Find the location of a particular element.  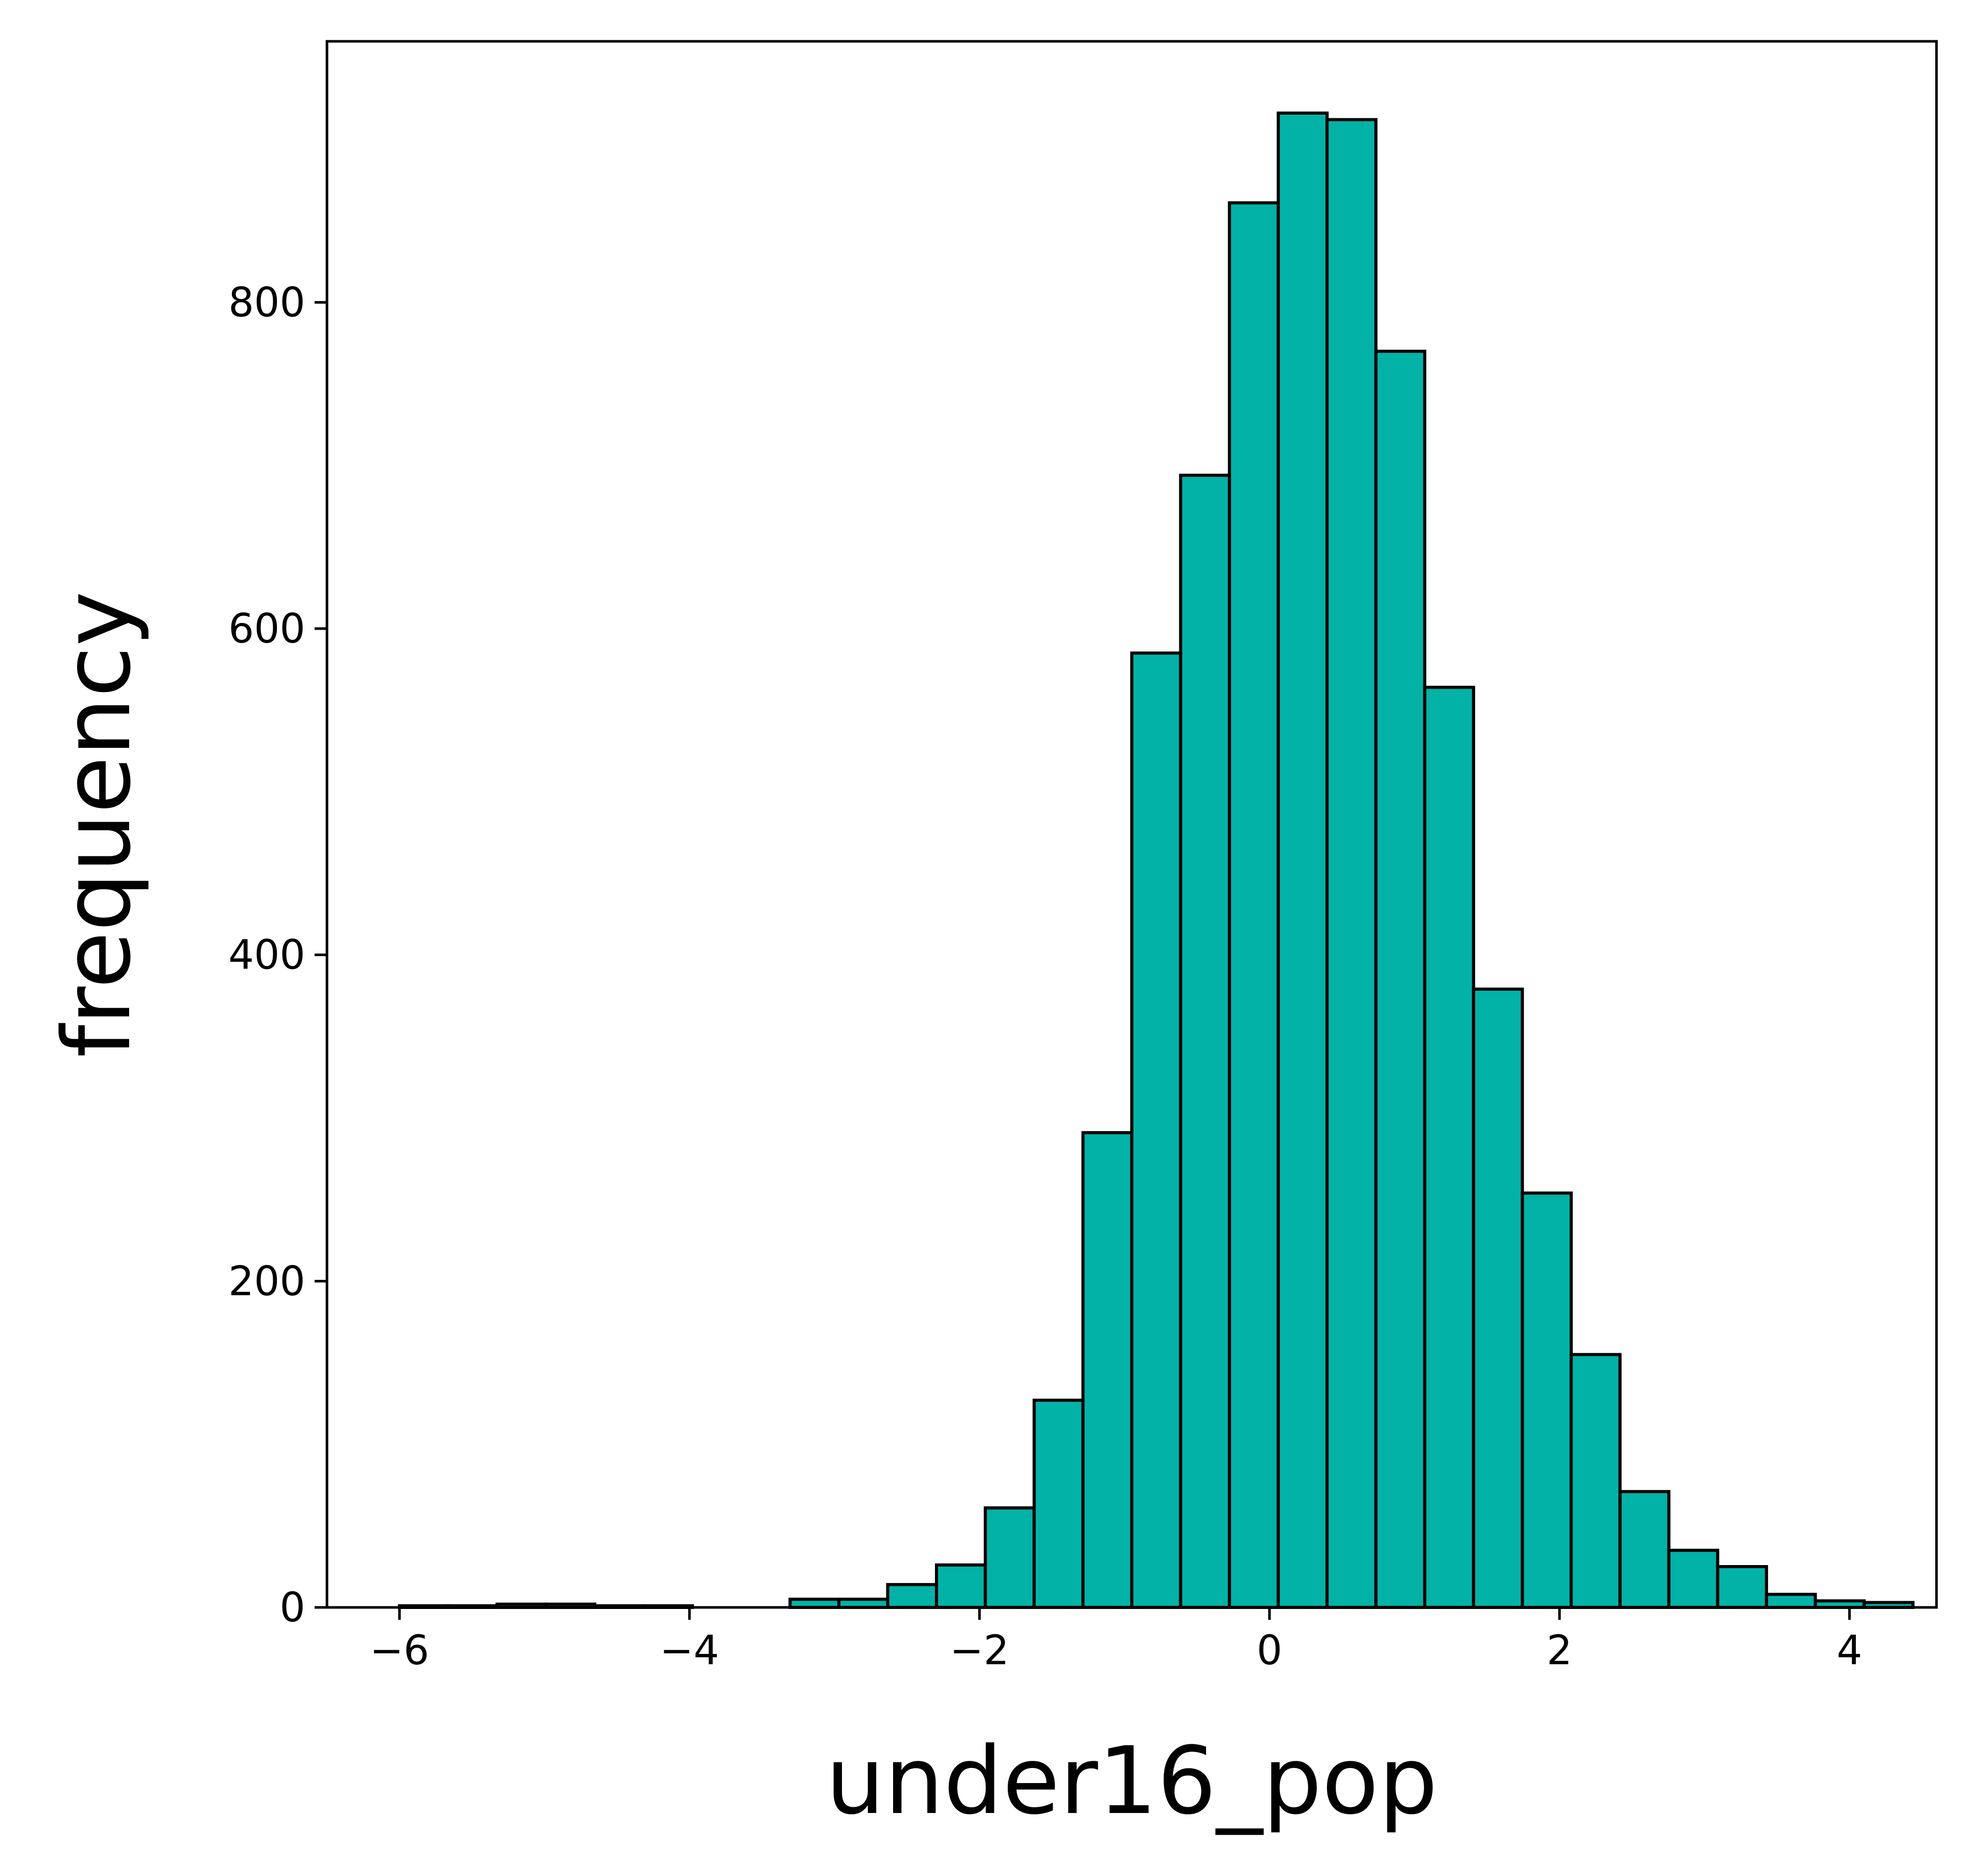

y-tick-label: 600 is located at coordinates (266, 629).